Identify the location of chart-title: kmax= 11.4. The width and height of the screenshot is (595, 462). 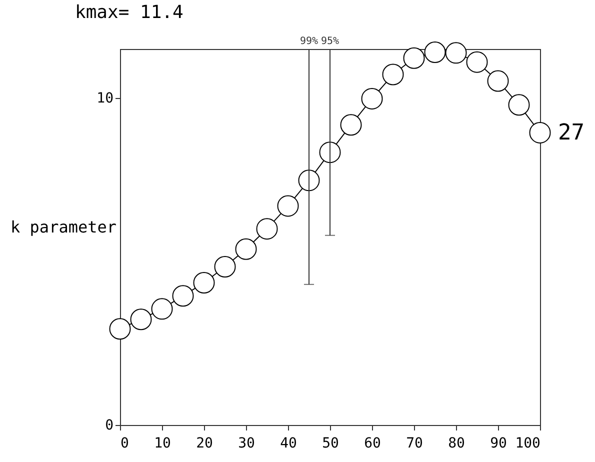
(129, 12).